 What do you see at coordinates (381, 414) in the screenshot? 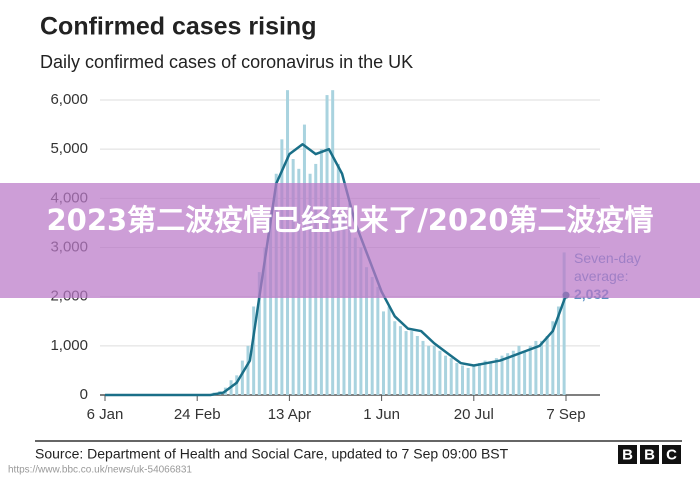
I see `x-tick-label: 1 Jun` at bounding box center [381, 414].